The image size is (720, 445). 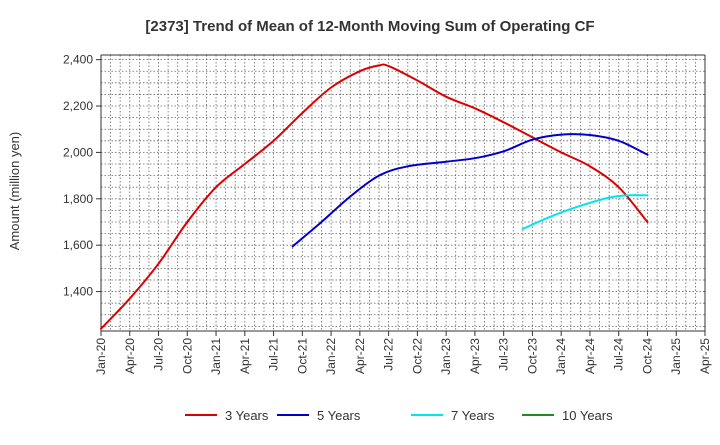 I want to click on x-tick-label: Oct-23, so click(x=532, y=356).